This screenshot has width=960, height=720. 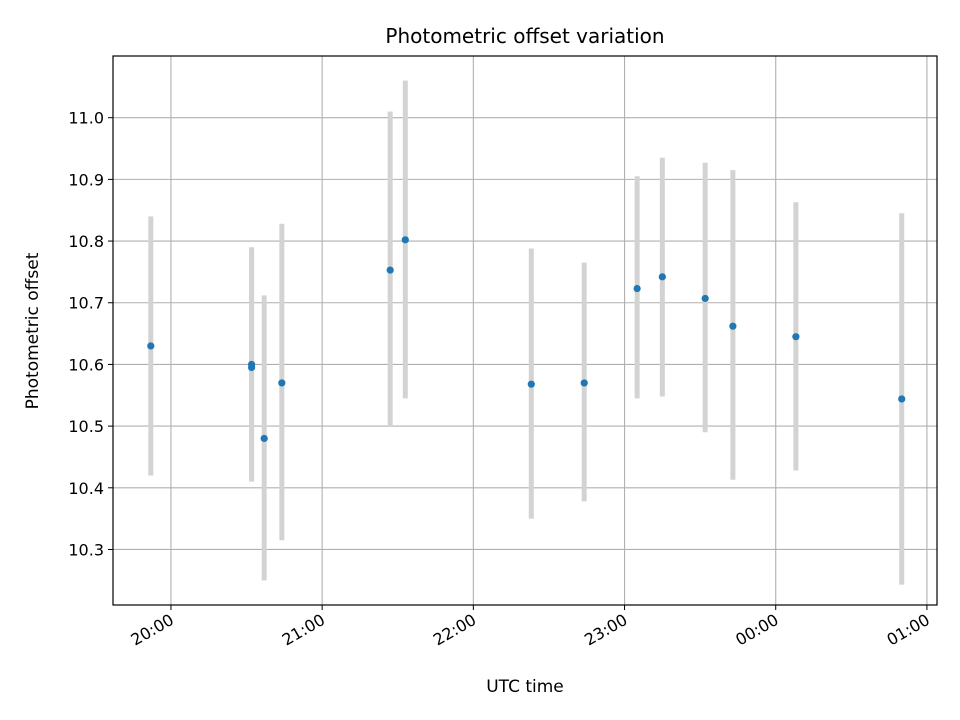 What do you see at coordinates (86, 426) in the screenshot?
I see `y-tick-label: 10.5` at bounding box center [86, 426].